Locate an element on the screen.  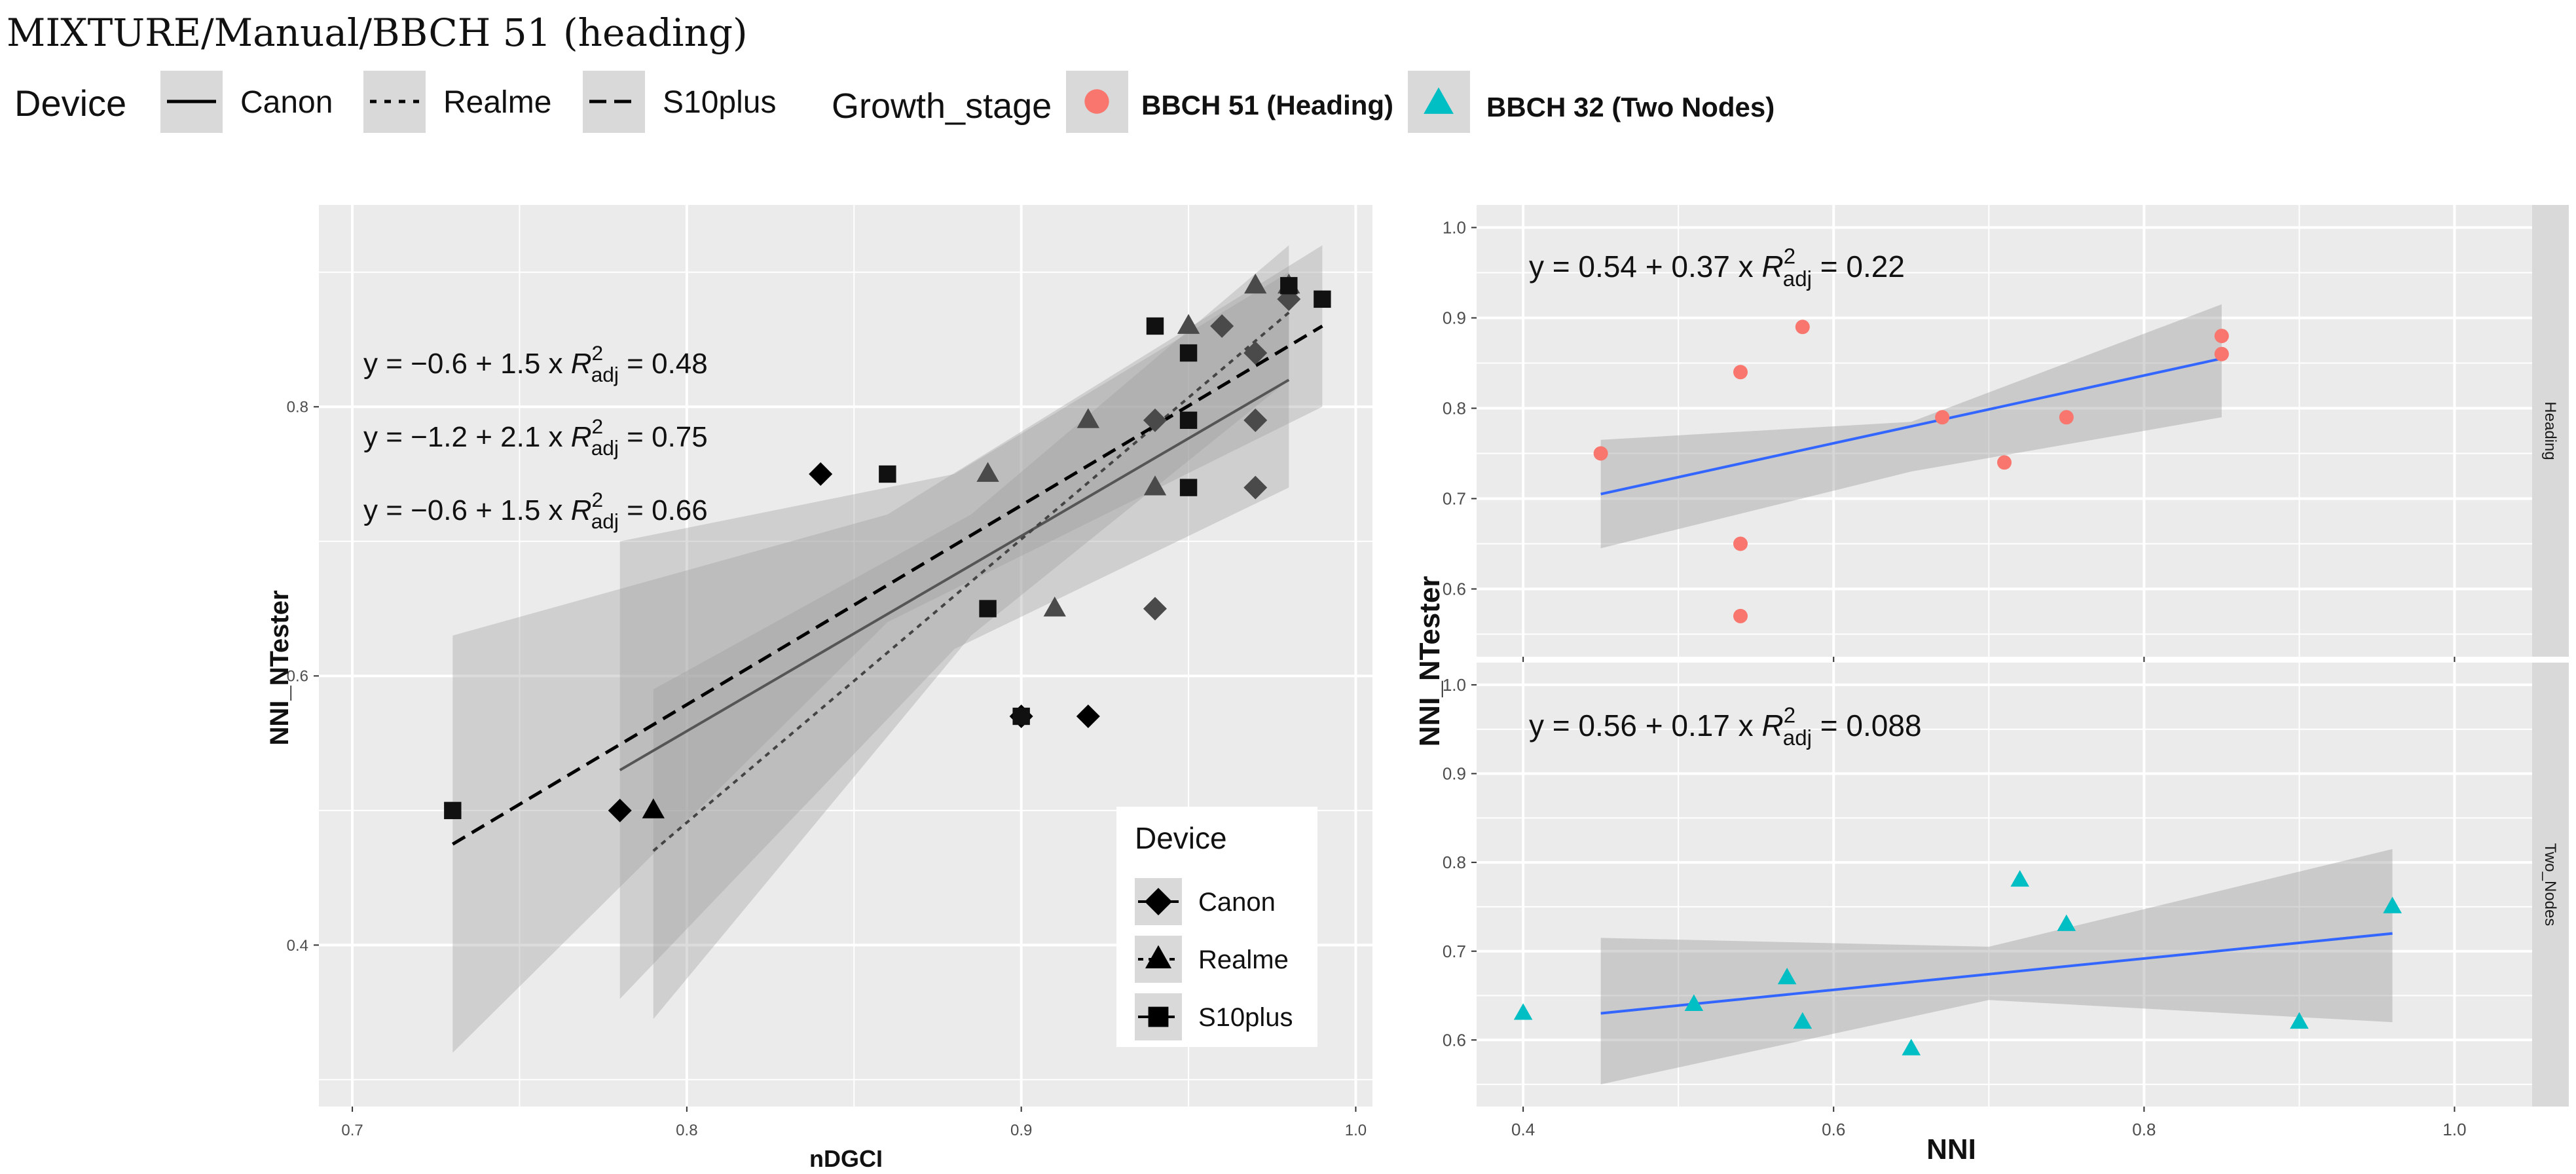
regression-label-3-eq: y = −0.6 + 1.5 x is located at coordinates (467, 510).